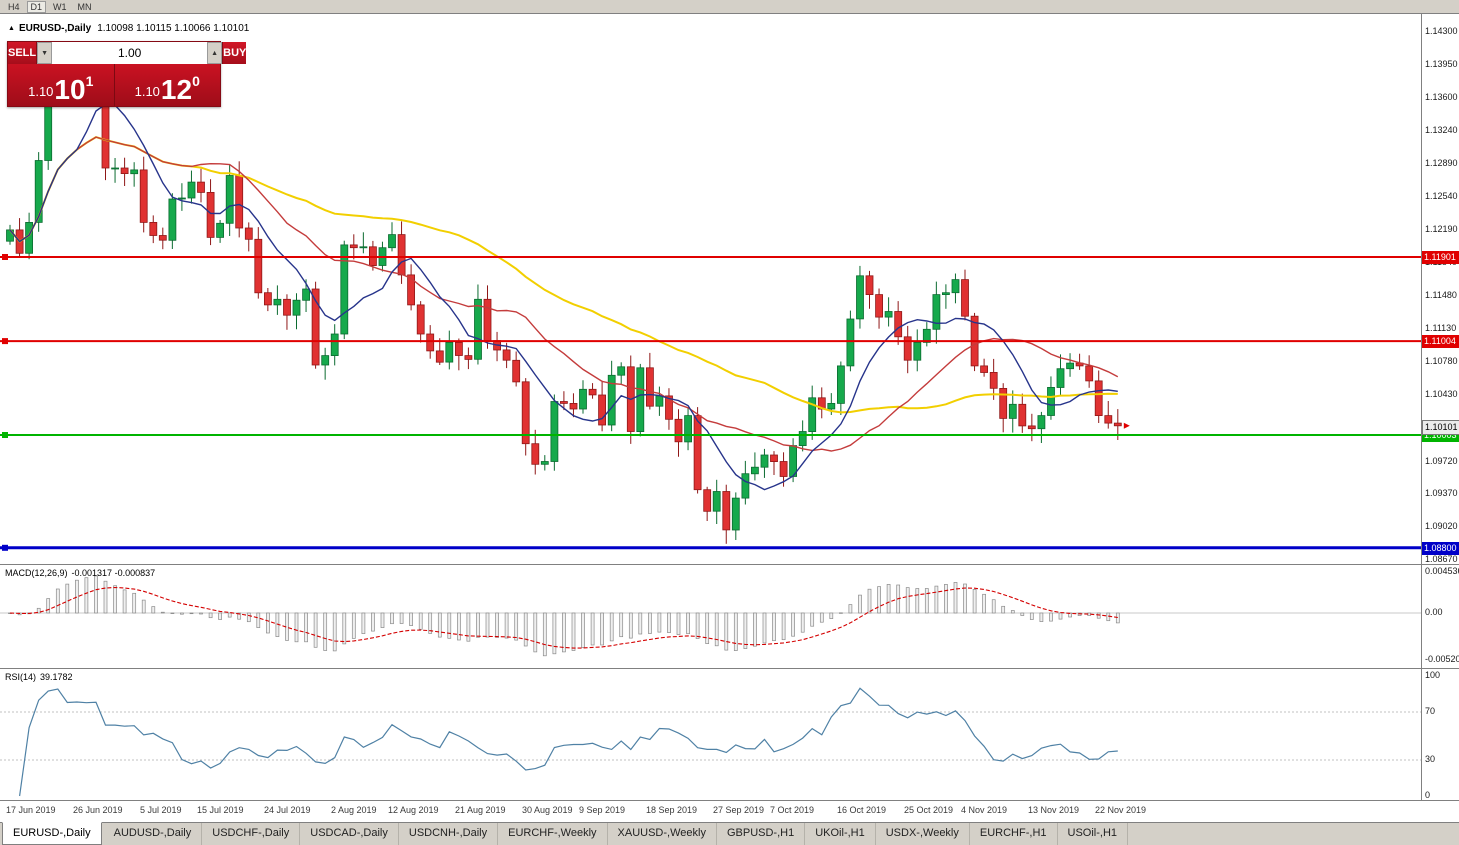  I want to click on macd-signal-line, so click(563, 617).